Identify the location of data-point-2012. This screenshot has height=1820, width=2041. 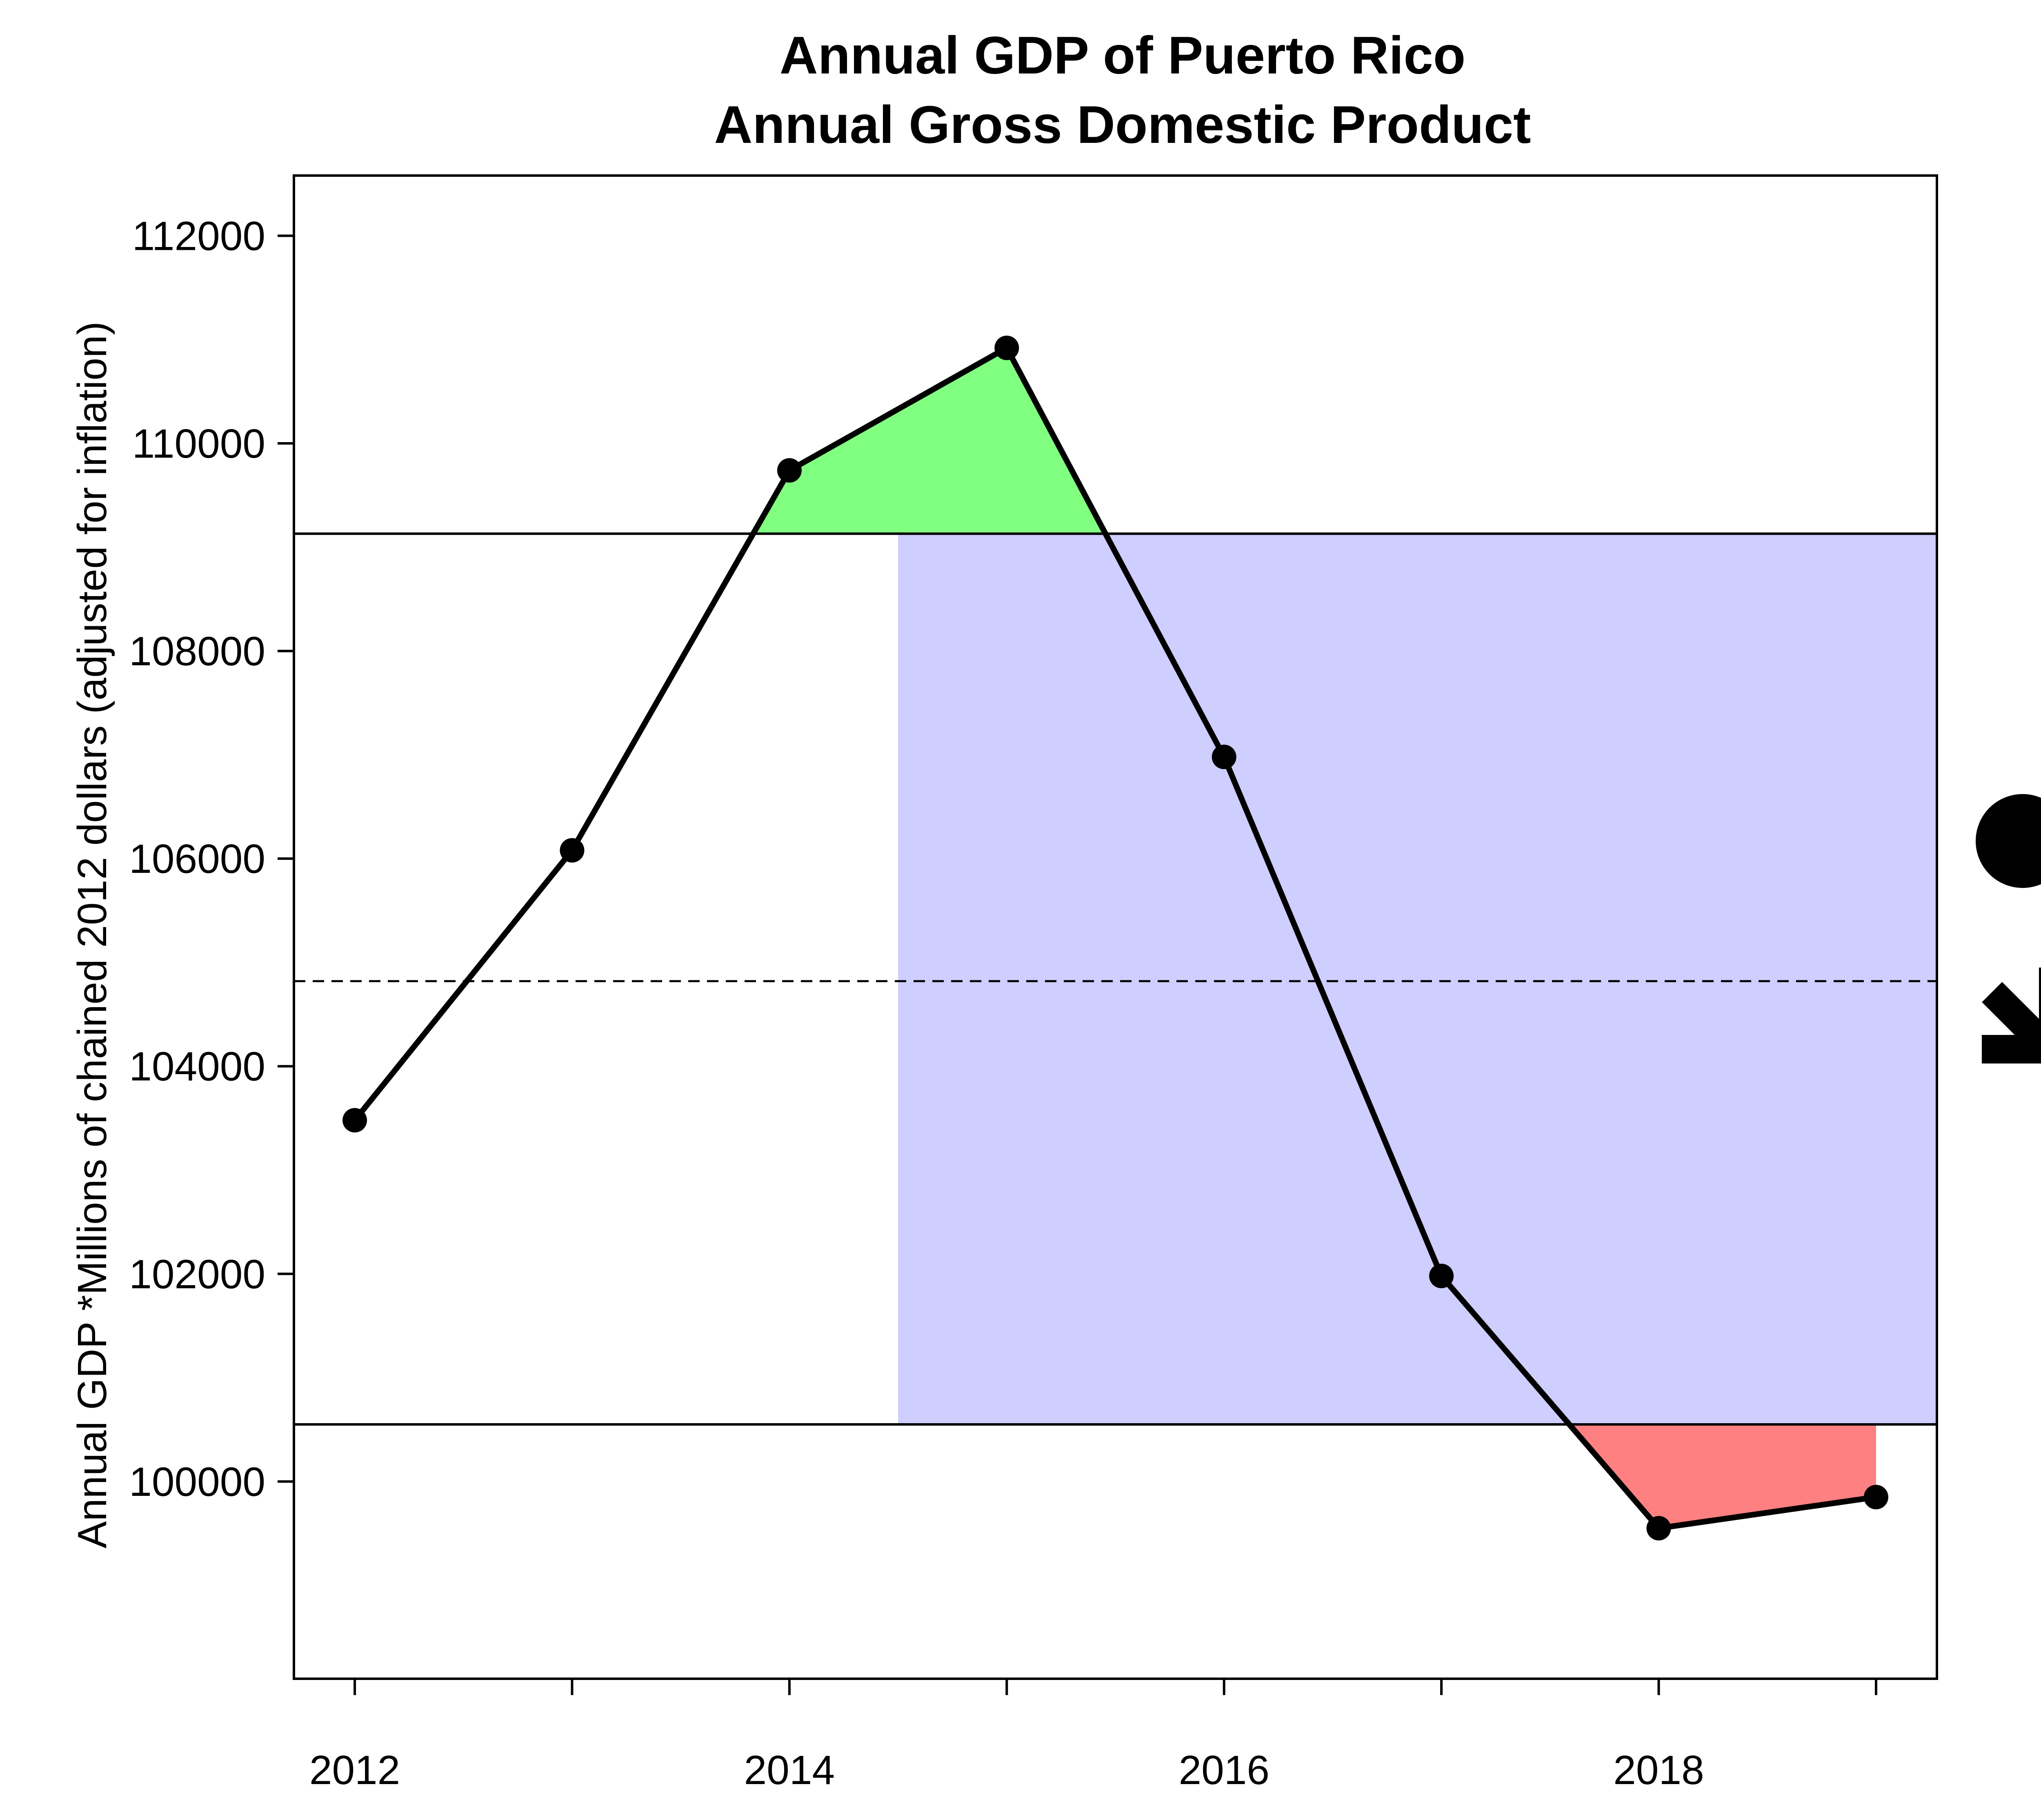
(355, 1120).